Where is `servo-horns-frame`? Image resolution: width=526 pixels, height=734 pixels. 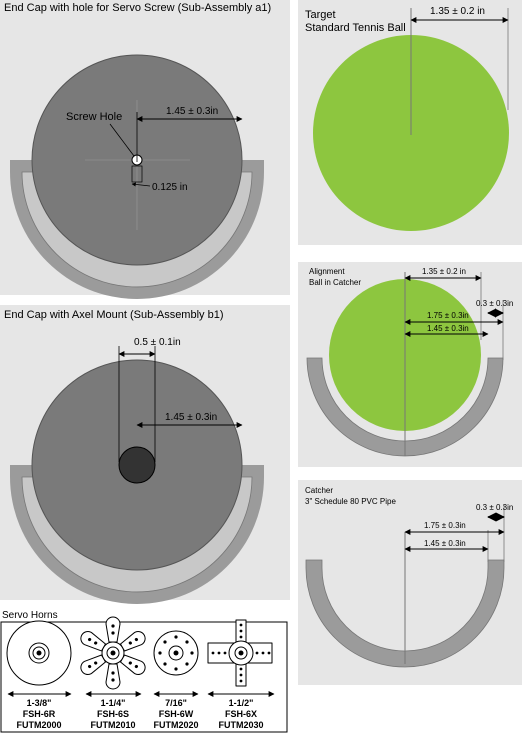 servo-horns-frame is located at coordinates (144, 677).